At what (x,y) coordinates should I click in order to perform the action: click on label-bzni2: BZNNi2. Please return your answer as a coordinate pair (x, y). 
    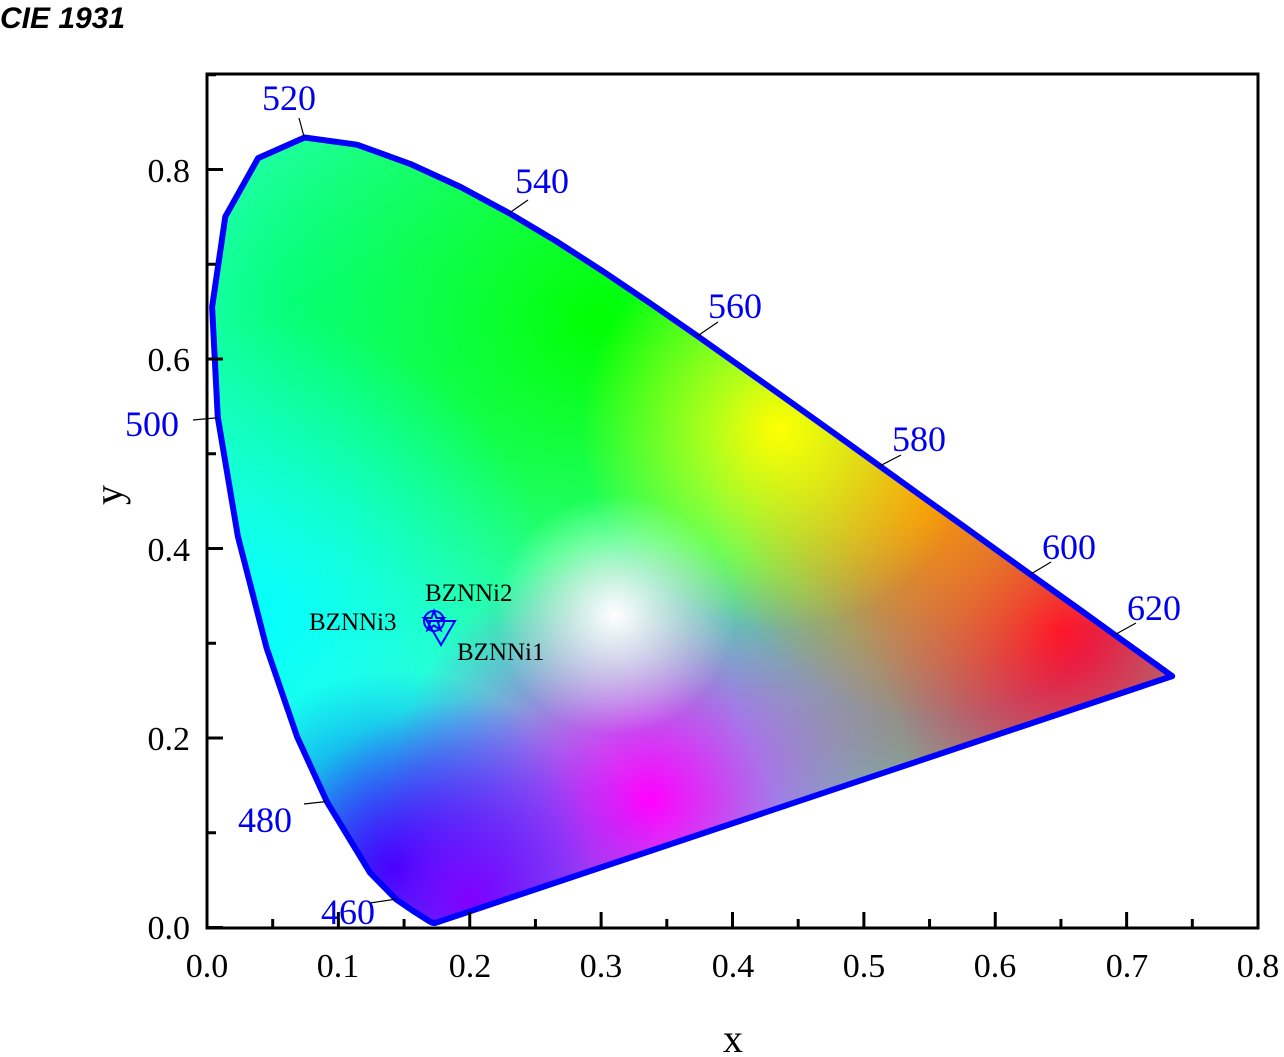
    Looking at the image, I should click on (469, 593).